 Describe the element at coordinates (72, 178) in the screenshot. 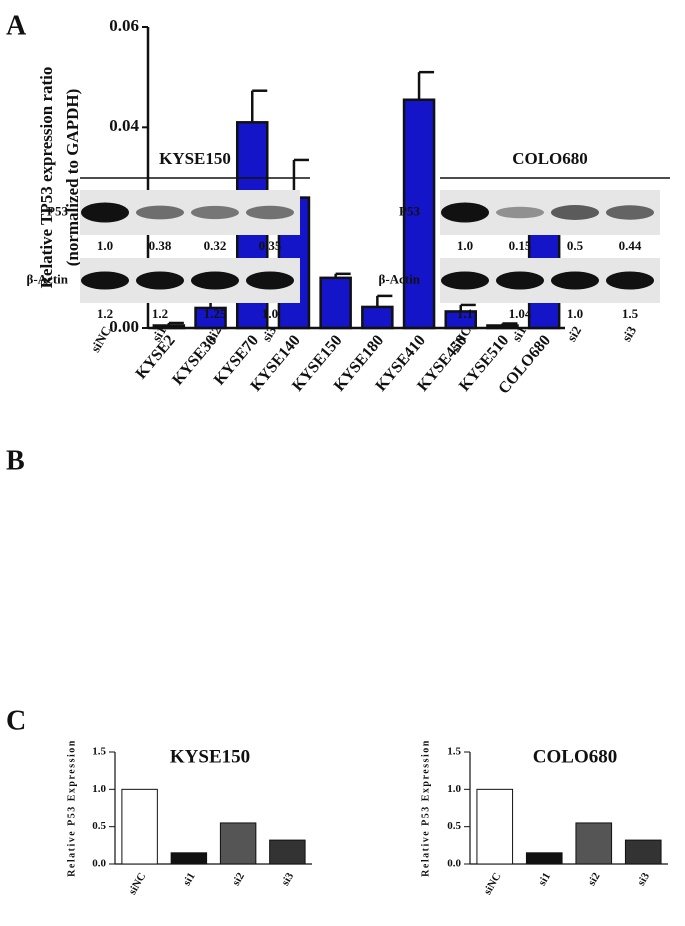

I see `y-axis-label: (normalized to GAPDH)` at that location.